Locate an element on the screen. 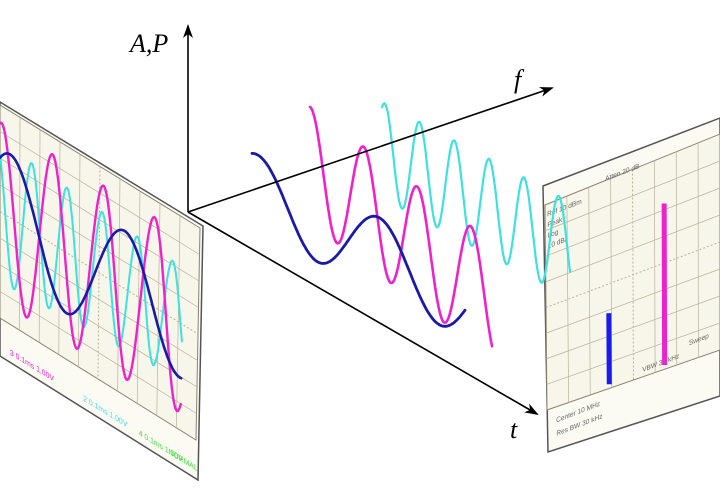 This screenshot has height=500, width=720. vertical-axis-label: A,P is located at coordinates (148, 43).